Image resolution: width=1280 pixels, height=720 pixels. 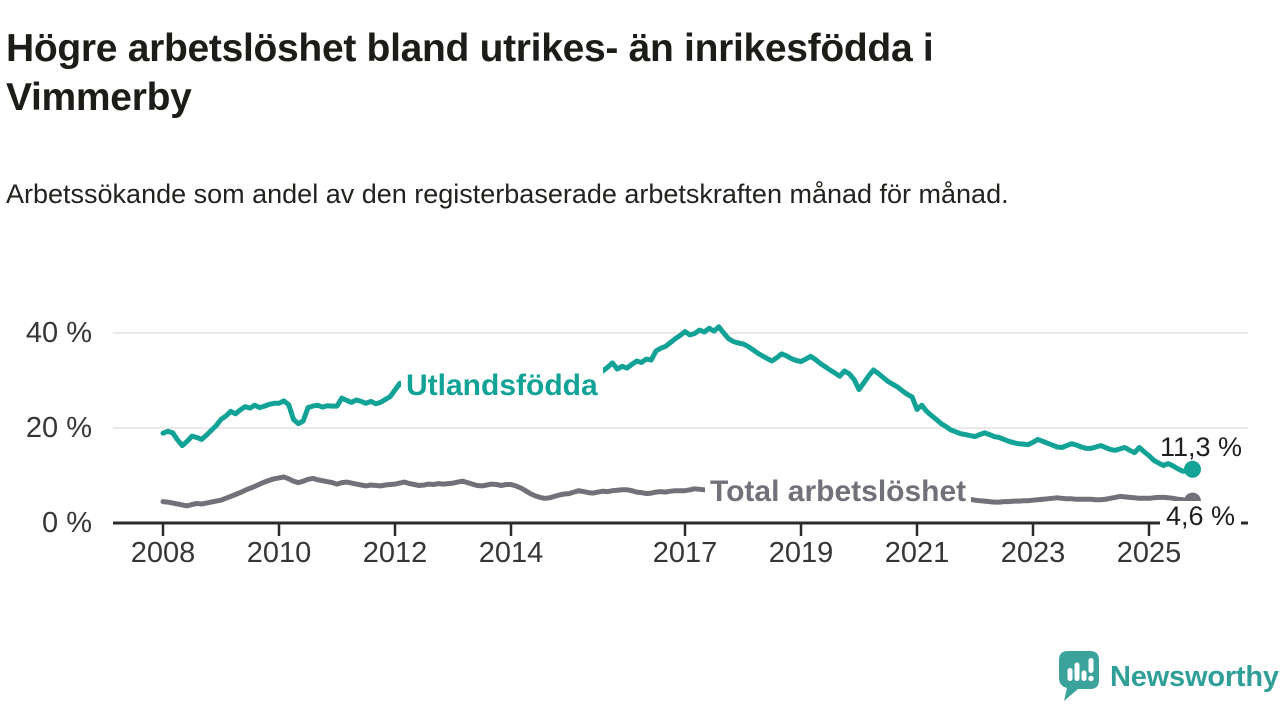 I want to click on x-tick-label: 2021, so click(x=917, y=553).